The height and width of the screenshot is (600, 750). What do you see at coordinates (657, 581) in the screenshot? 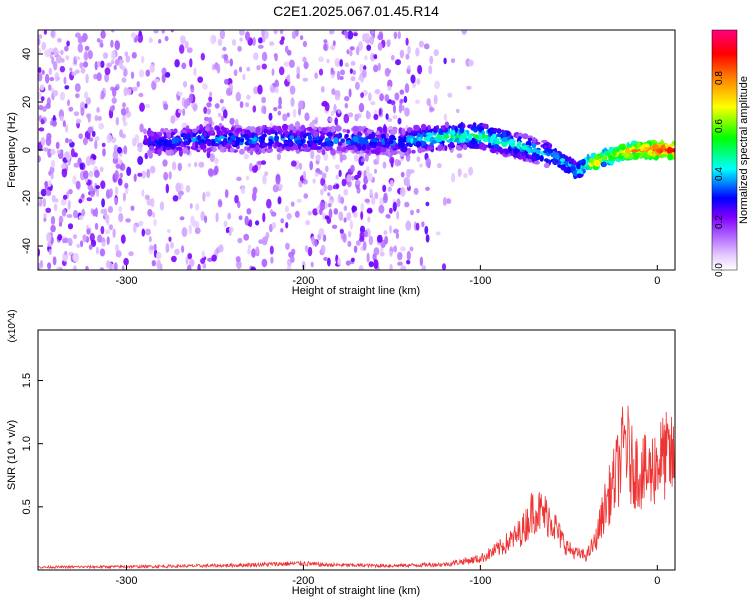
I see `snr-x-tick-label: 0` at bounding box center [657, 581].